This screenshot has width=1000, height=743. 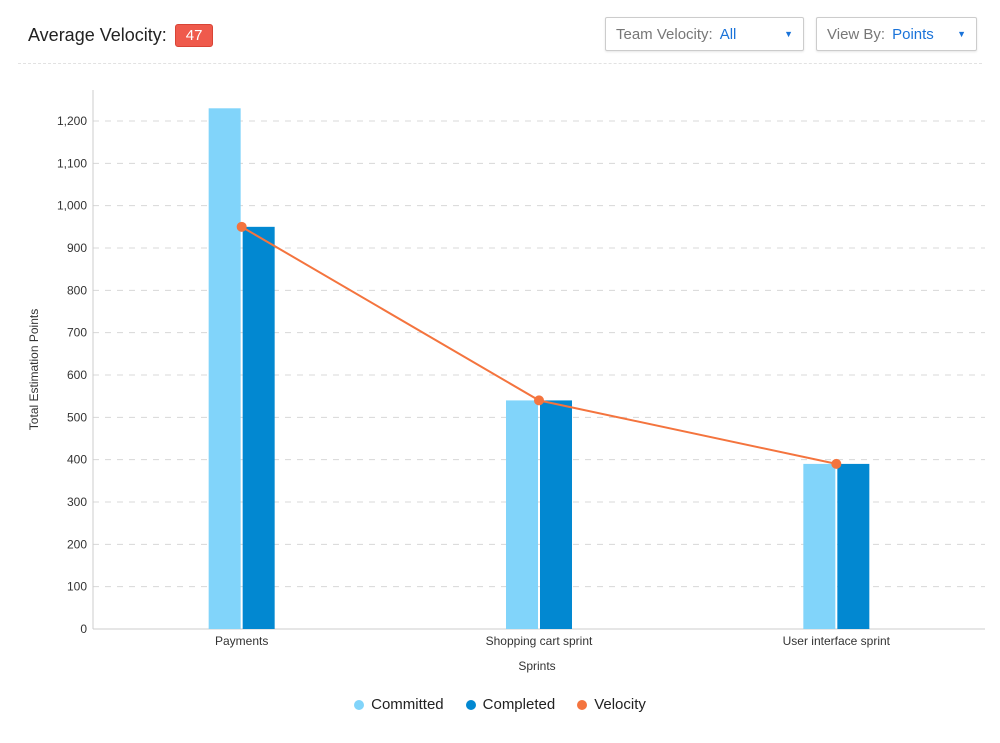 What do you see at coordinates (34, 369) in the screenshot?
I see `y-axis-title: Total Estimation Points` at bounding box center [34, 369].